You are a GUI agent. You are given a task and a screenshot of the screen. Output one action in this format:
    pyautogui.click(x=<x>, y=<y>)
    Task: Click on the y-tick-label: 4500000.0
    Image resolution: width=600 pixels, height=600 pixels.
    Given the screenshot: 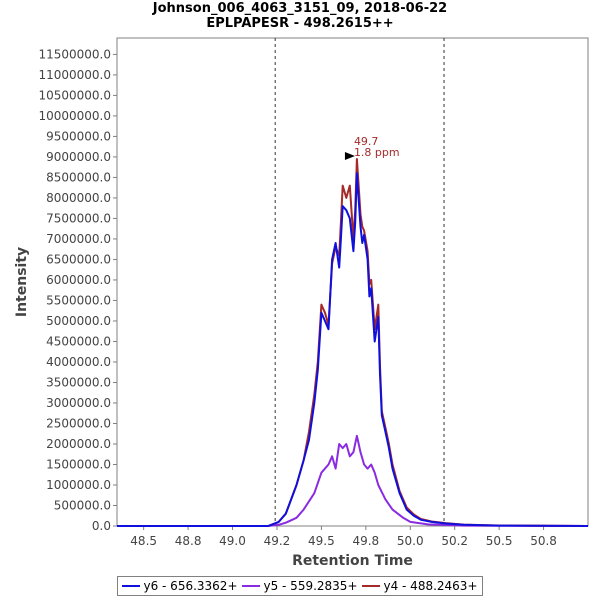 What is the action you would take?
    pyautogui.click(x=78, y=341)
    